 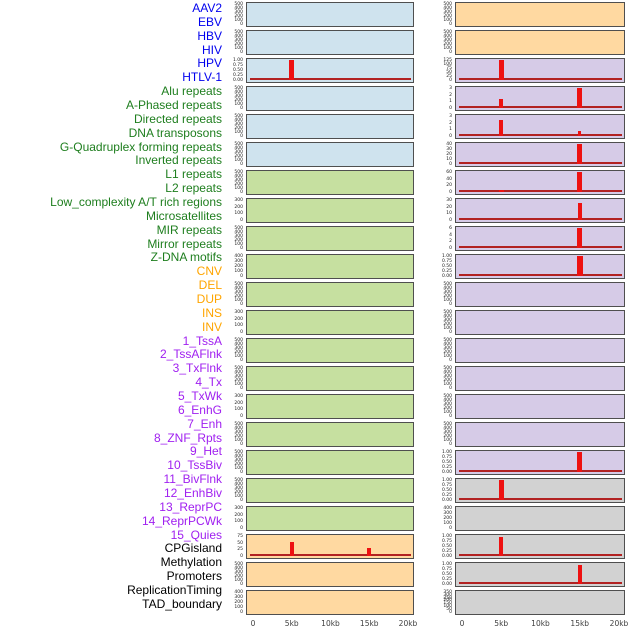 What do you see at coordinates (540, 322) in the screenshot?
I see `track-panel-10-tssbiv` at bounding box center [540, 322].